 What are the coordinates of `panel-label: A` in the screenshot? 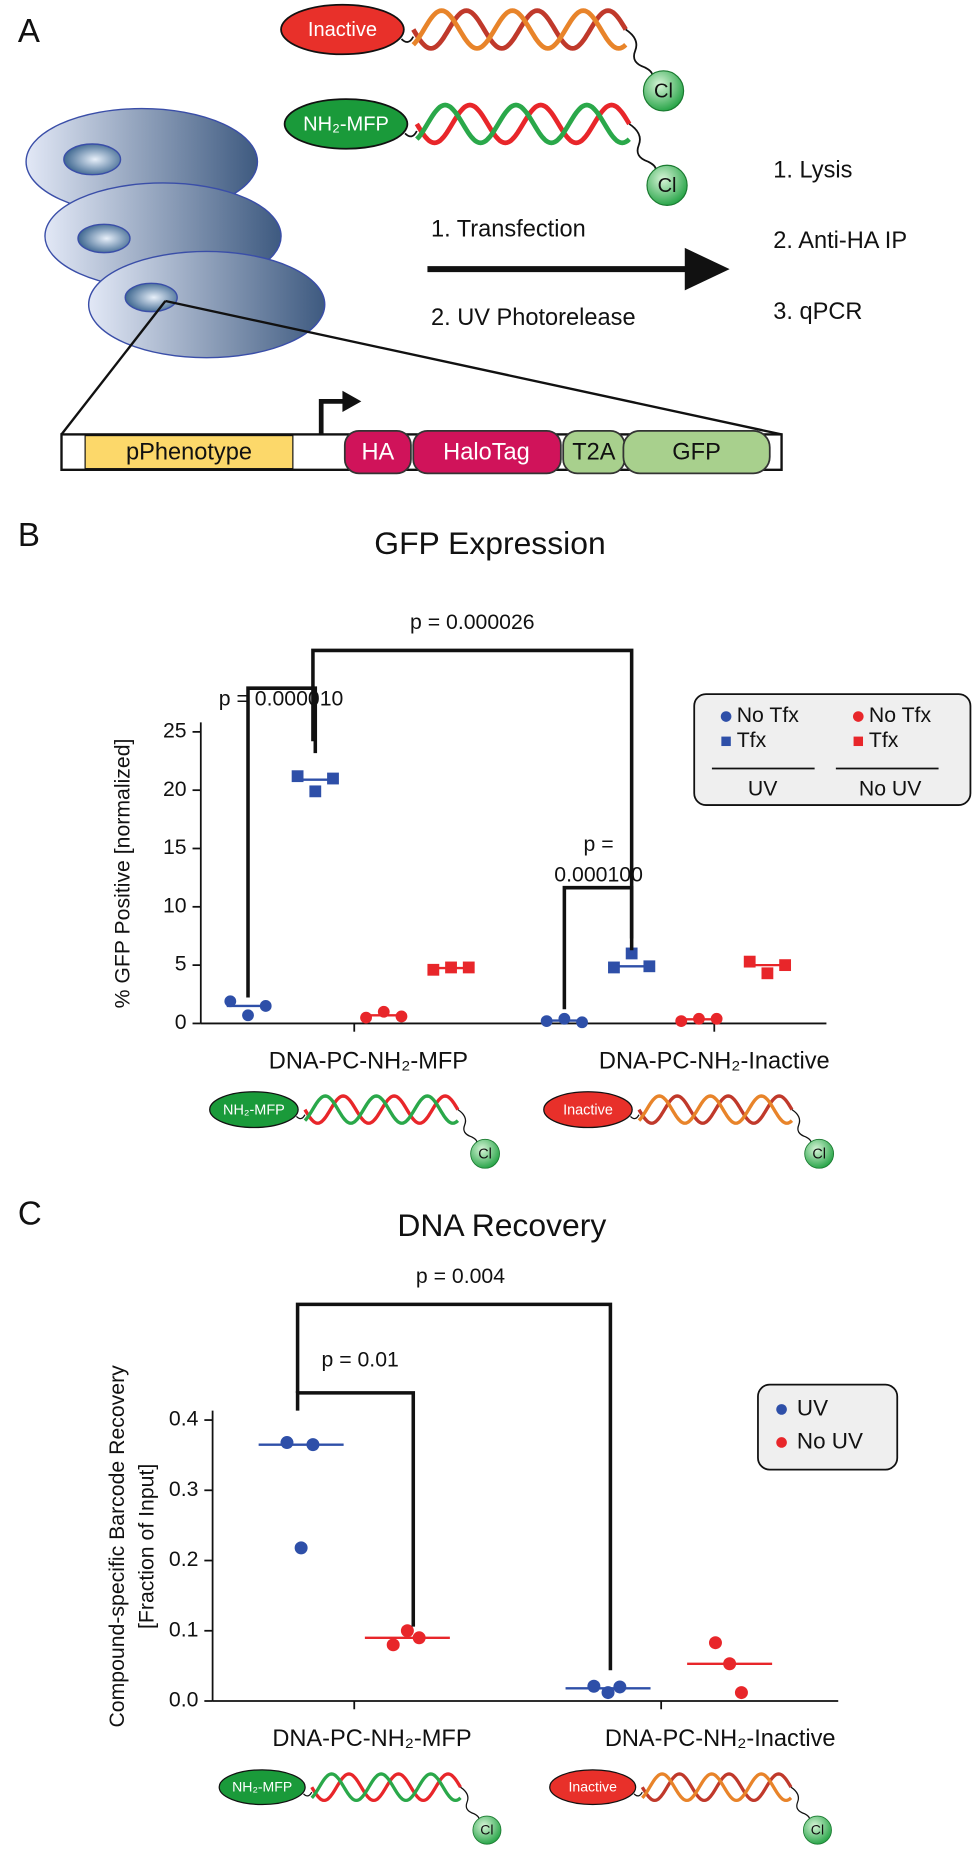 It's located at (29, 31).